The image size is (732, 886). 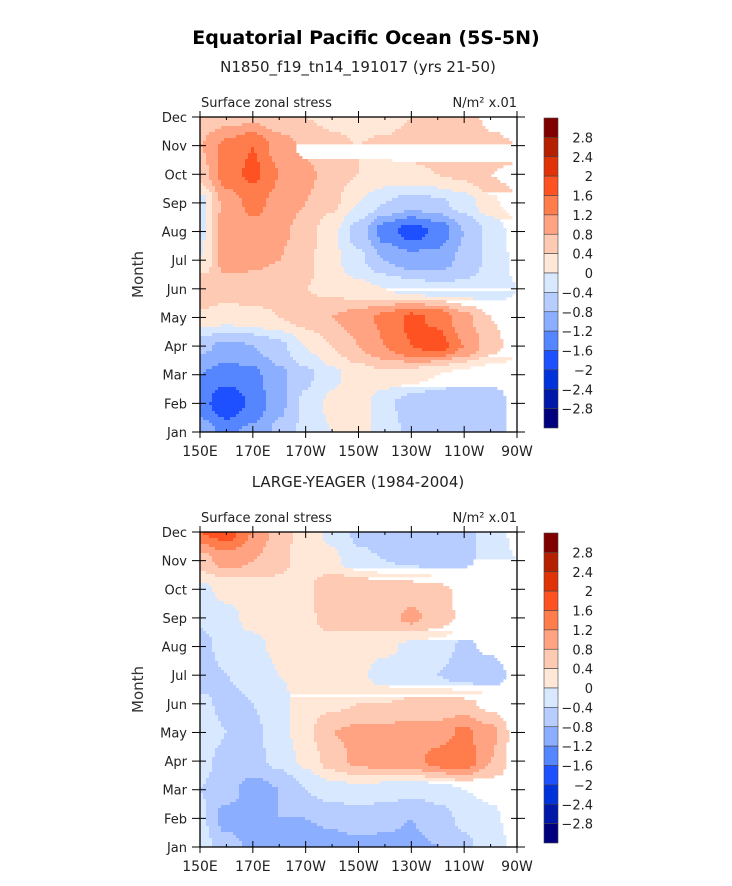 I want to click on x-tick-label: 170E, so click(x=253, y=867).